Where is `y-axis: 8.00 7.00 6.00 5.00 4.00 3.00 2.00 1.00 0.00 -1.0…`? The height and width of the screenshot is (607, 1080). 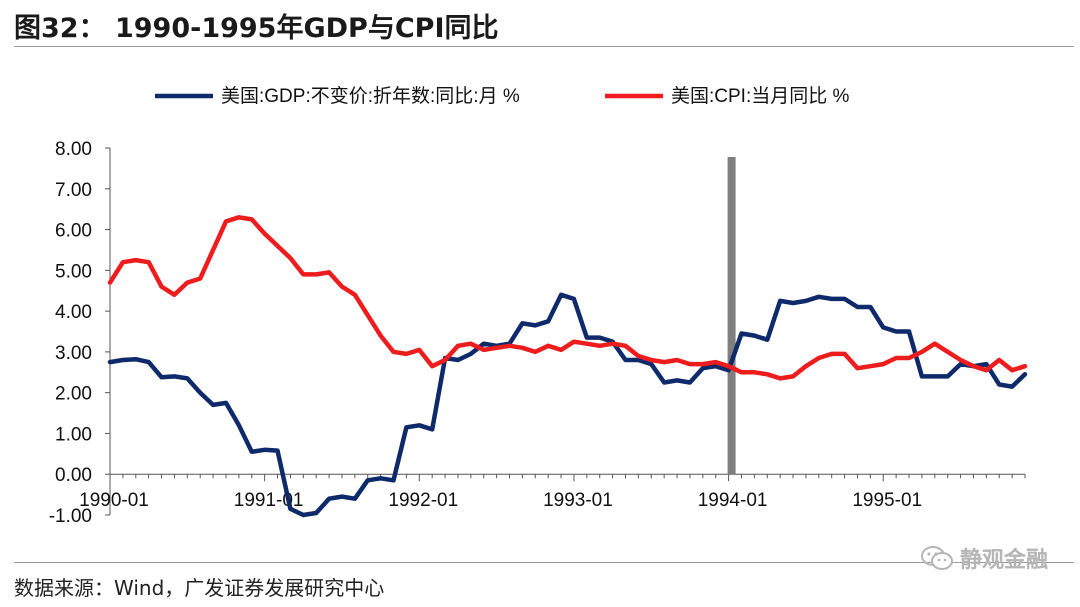 y-axis: 8.00 7.00 6.00 5.00 4.00 3.00 2.00 1.00 0.00 -1.0… is located at coordinates (80, 333).